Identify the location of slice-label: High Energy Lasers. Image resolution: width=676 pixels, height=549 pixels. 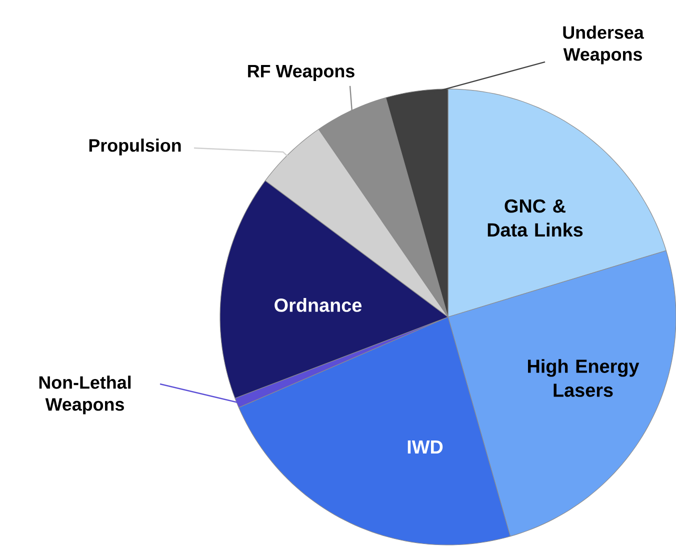
(584, 378).